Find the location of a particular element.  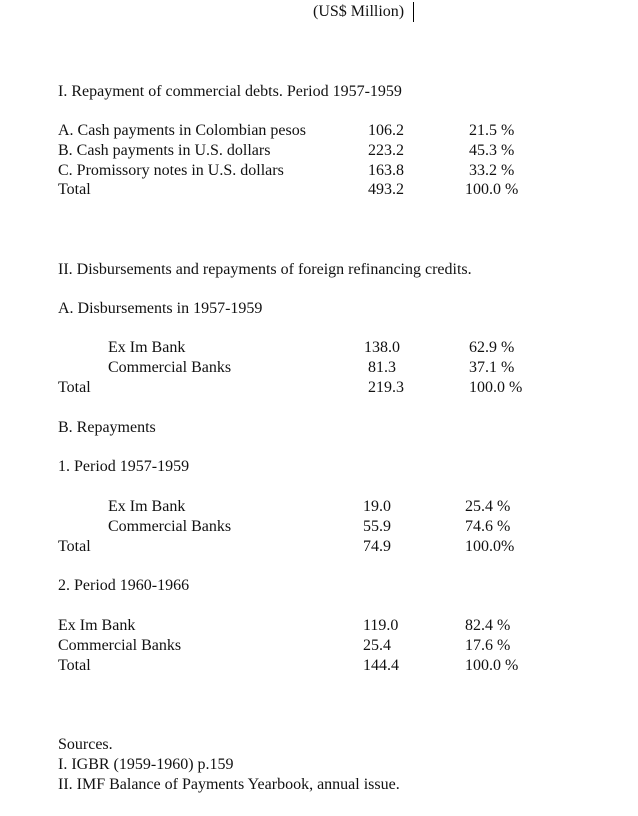

period2-heading: 2. Period 1960-1966 is located at coordinates (124, 585).